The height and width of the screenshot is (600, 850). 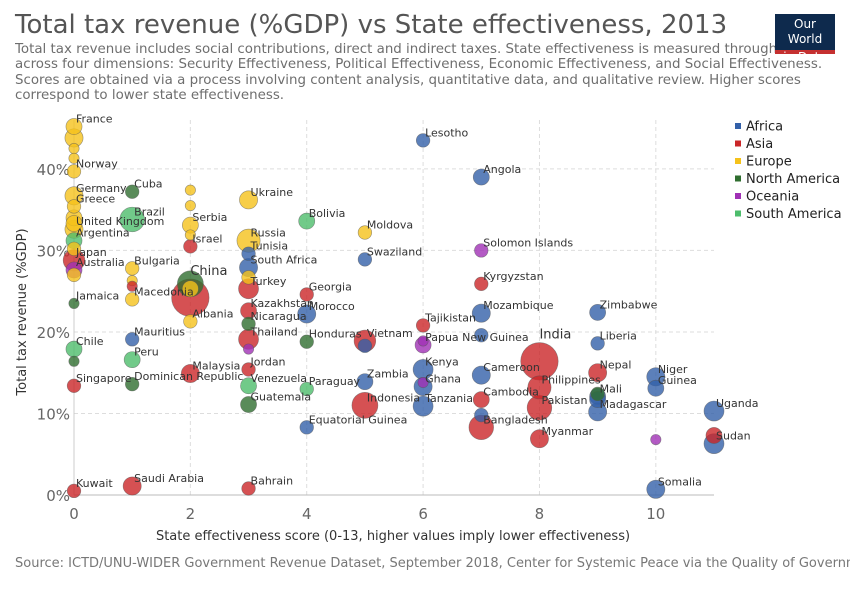 I want to click on data-point-greece, so click(x=74, y=206).